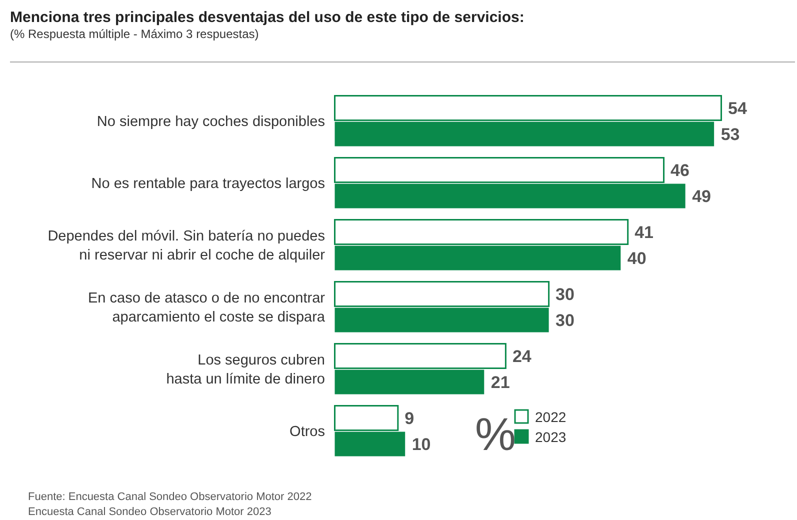 The height and width of the screenshot is (520, 797). I want to click on data-label: 49, so click(701, 196).